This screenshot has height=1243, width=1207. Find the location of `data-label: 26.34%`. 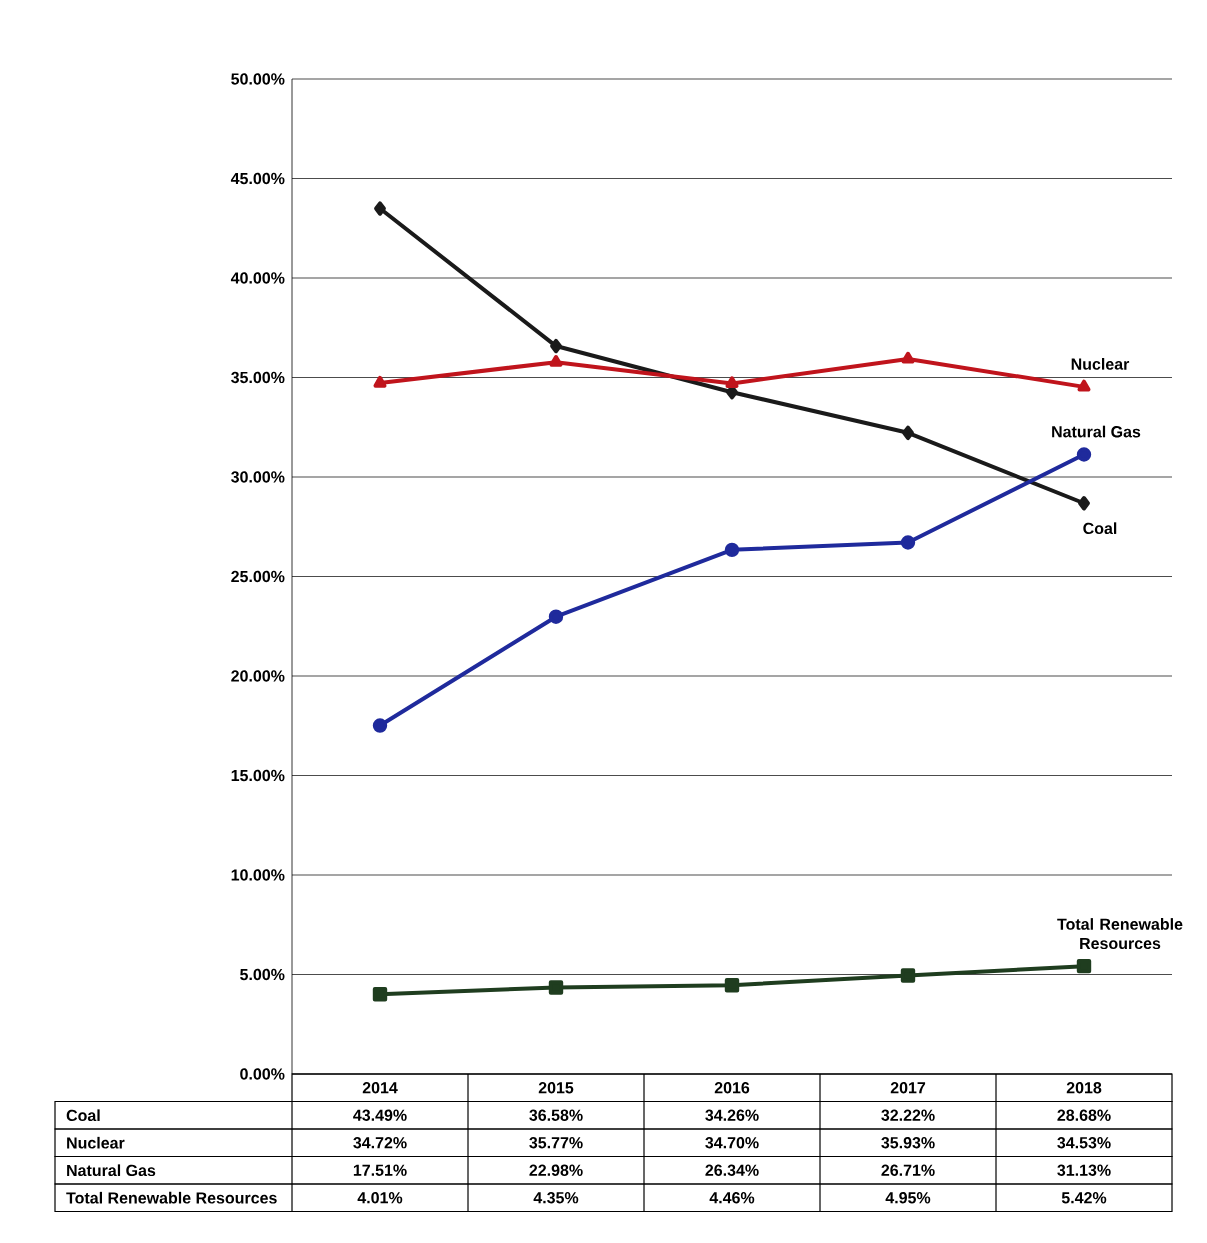

data-label: 26.34% is located at coordinates (732, 1170).